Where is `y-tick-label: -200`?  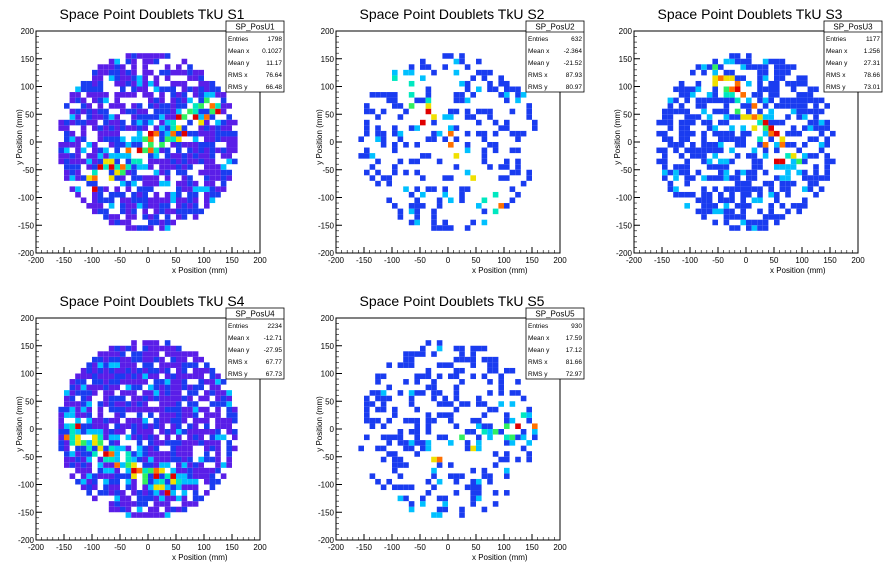
y-tick-label: -200 is located at coordinates (326, 253).